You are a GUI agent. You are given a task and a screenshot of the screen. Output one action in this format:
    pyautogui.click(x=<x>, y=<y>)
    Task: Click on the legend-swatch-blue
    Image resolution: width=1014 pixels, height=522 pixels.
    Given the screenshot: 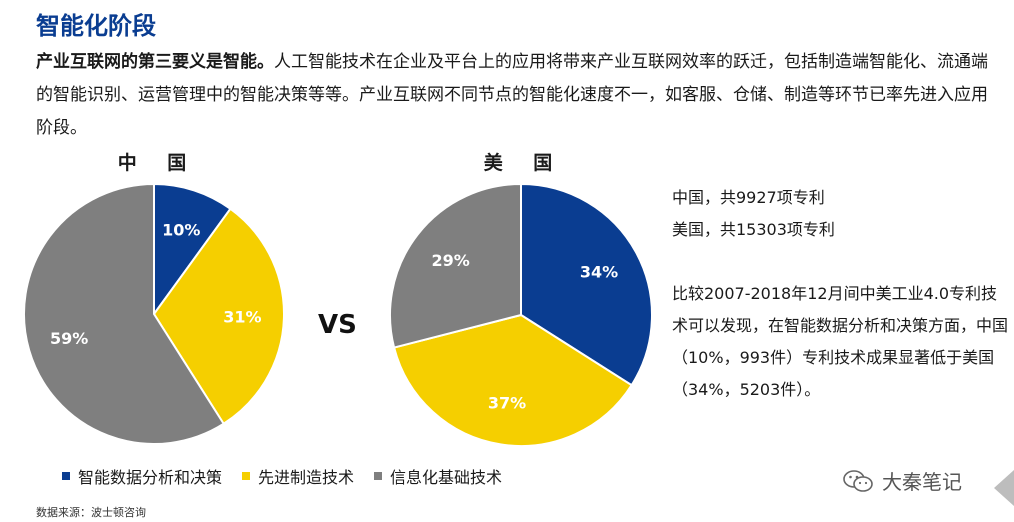 What is the action you would take?
    pyautogui.click(x=66, y=476)
    